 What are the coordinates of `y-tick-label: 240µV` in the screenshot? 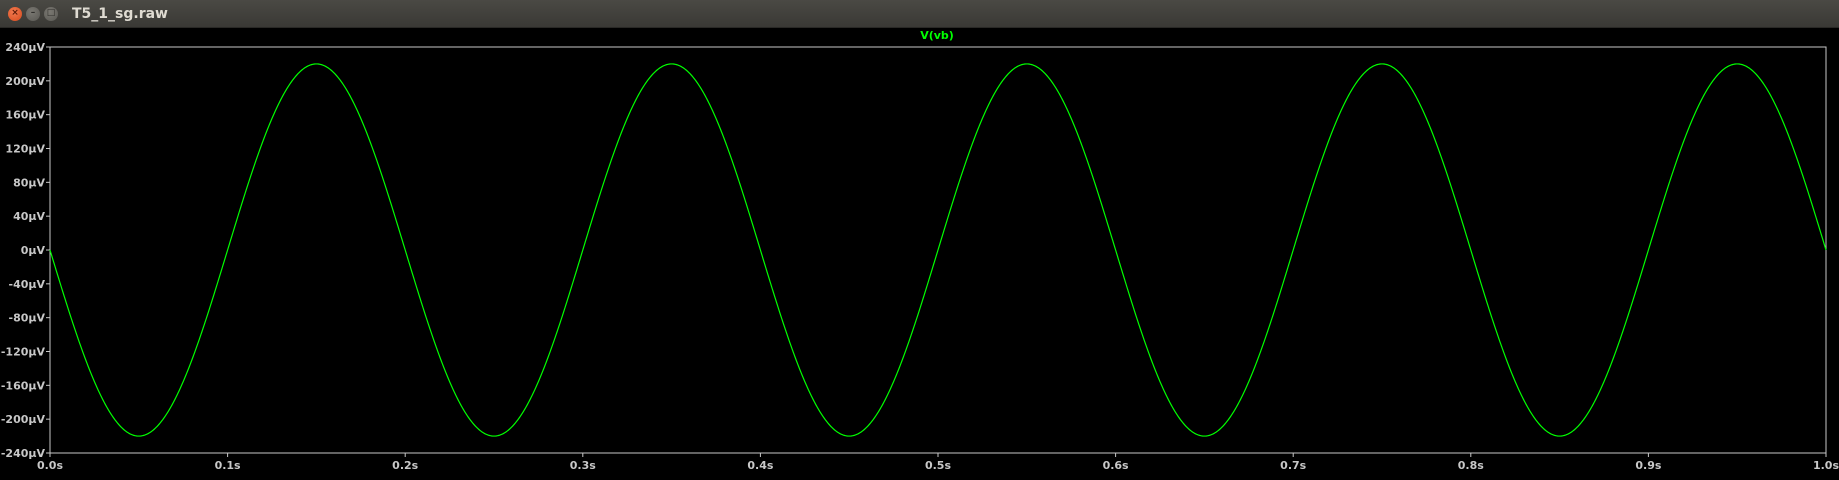 It's located at (25, 47).